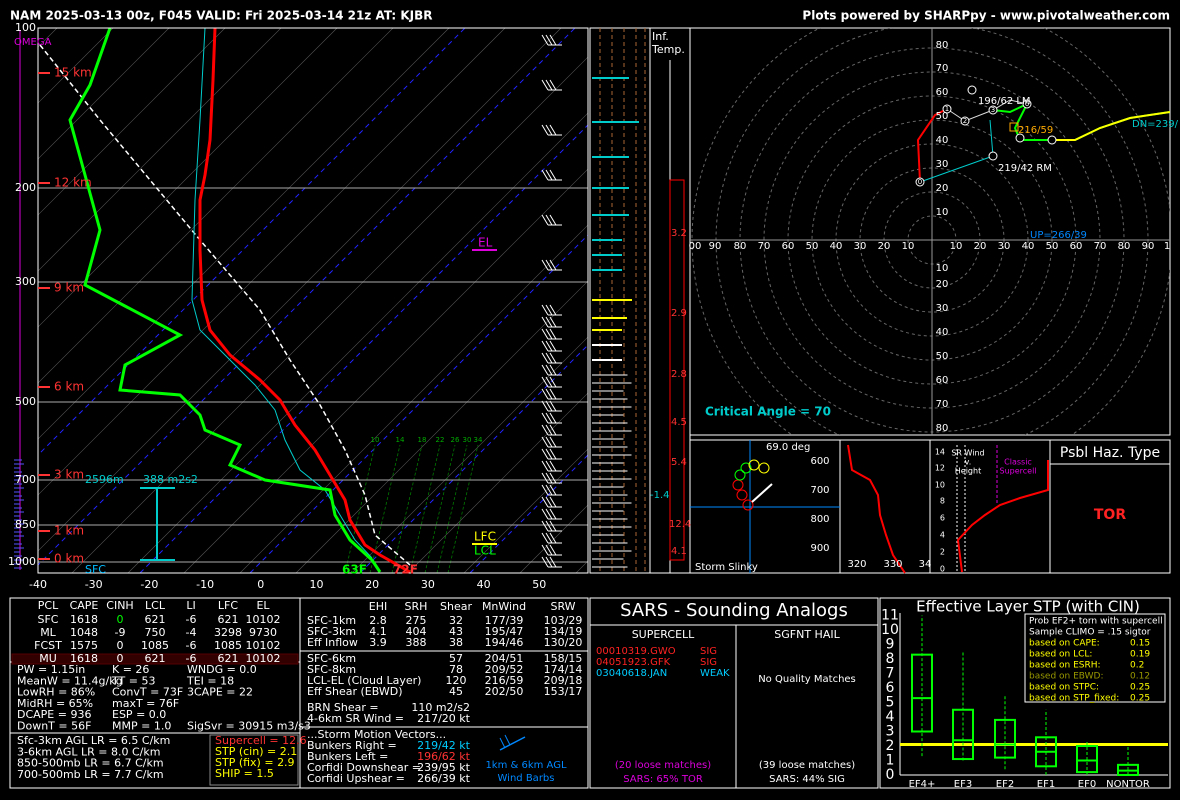 The image size is (1180, 800). I want to click on kinematic-cell: 2.8, so click(378, 620).